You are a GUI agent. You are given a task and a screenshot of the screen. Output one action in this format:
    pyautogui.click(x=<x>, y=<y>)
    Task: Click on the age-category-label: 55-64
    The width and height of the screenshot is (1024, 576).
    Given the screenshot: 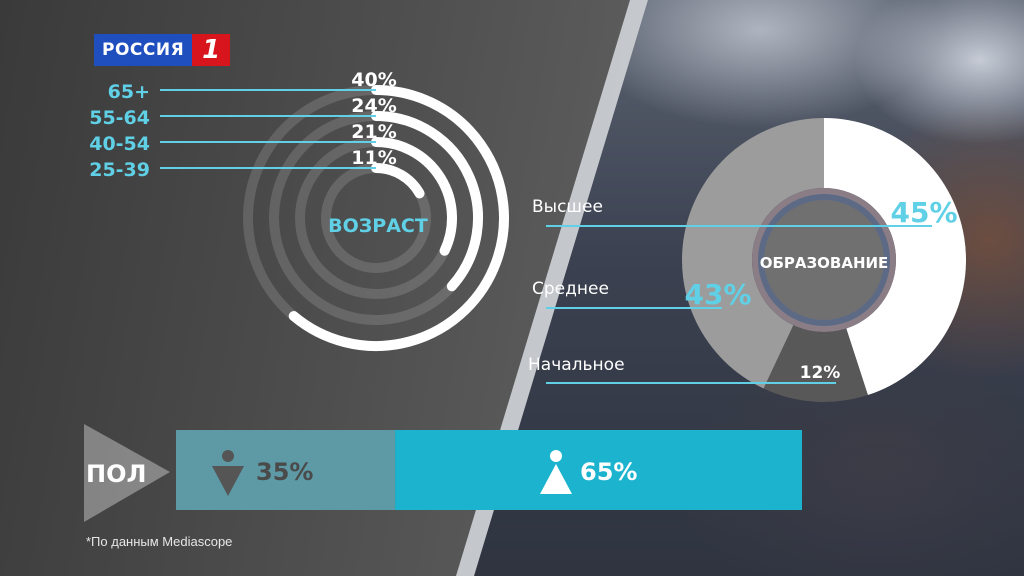 What is the action you would take?
    pyautogui.click(x=119, y=118)
    